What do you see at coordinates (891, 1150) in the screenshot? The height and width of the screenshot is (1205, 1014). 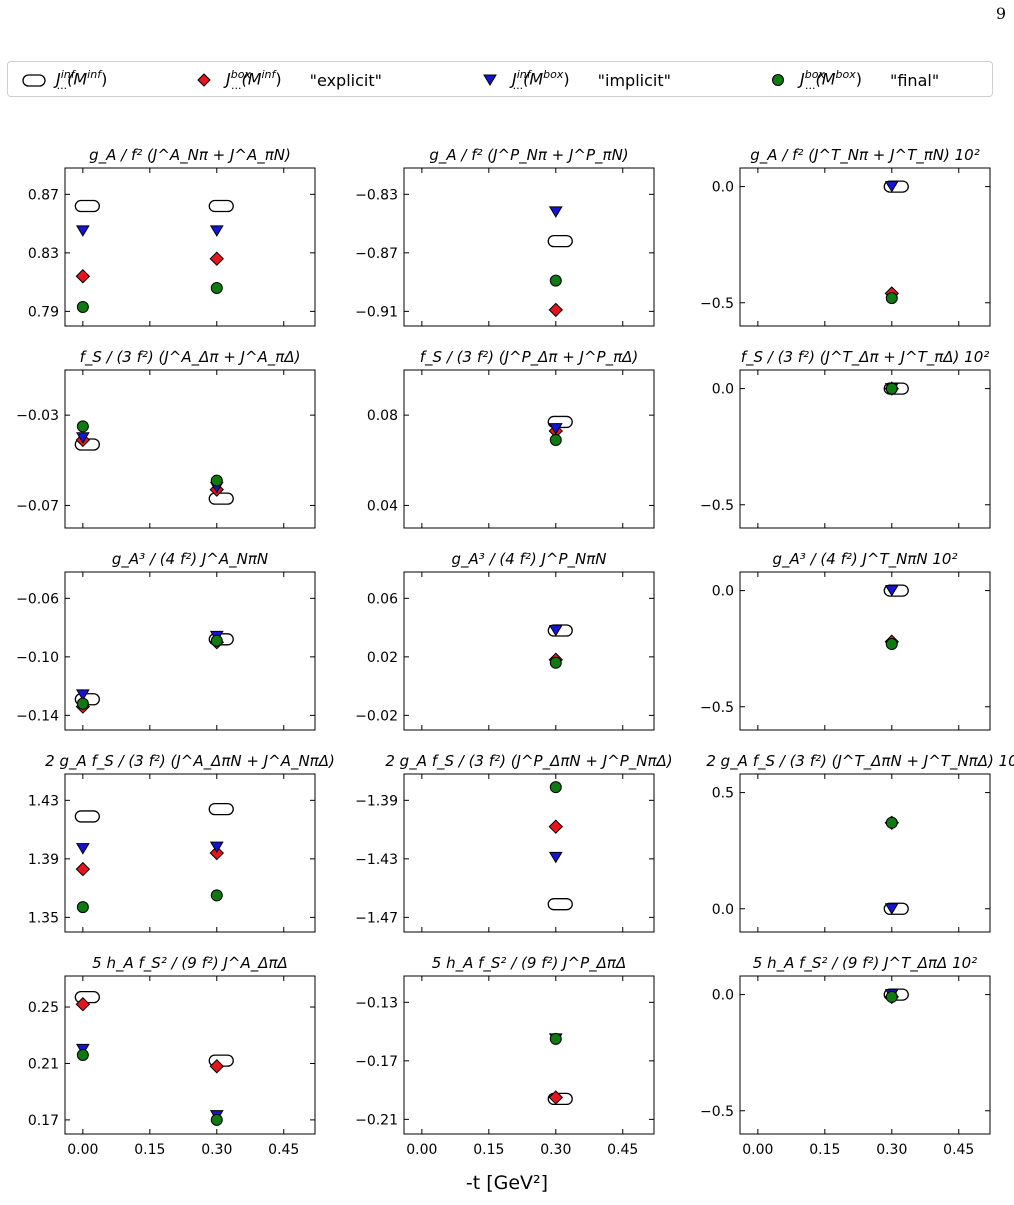 I see `x-tick-label: 0.30` at bounding box center [891, 1150].